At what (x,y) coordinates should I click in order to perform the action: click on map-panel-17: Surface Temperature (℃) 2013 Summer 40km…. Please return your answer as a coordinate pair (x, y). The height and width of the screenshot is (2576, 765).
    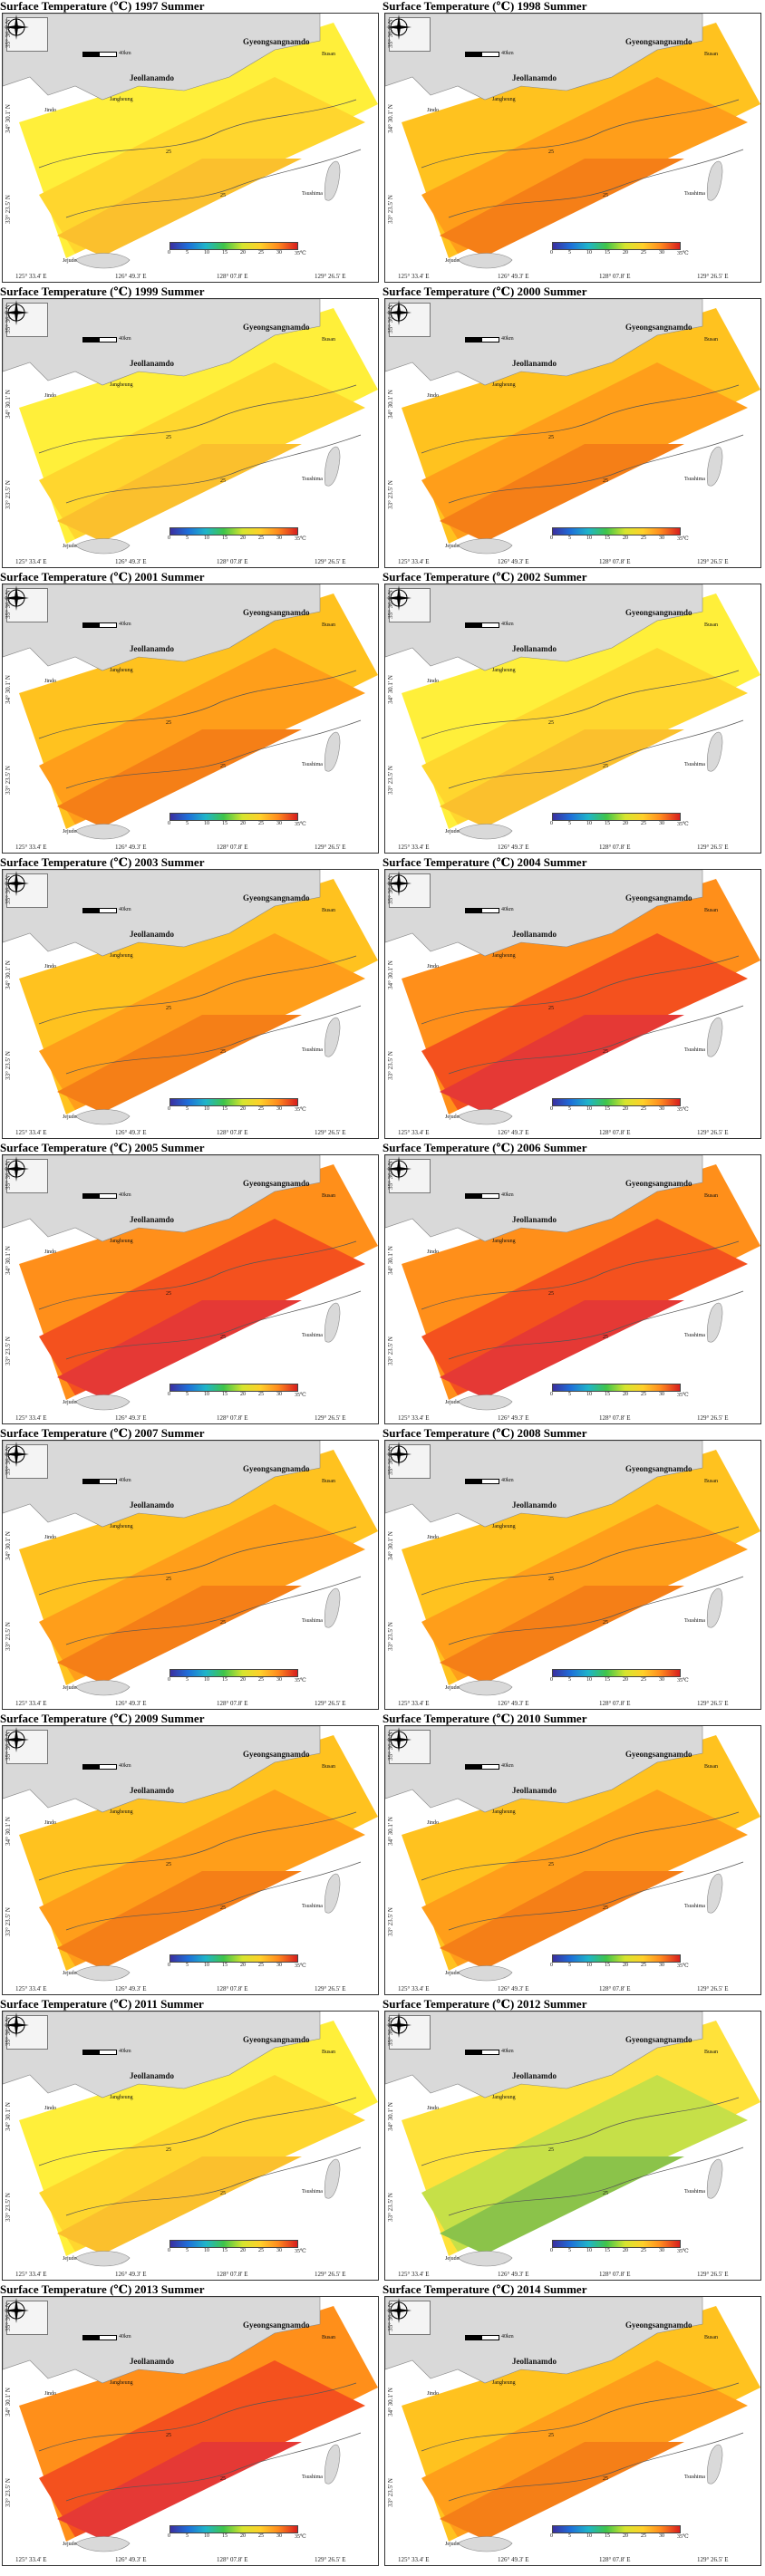
    Looking at the image, I should click on (190, 2424).